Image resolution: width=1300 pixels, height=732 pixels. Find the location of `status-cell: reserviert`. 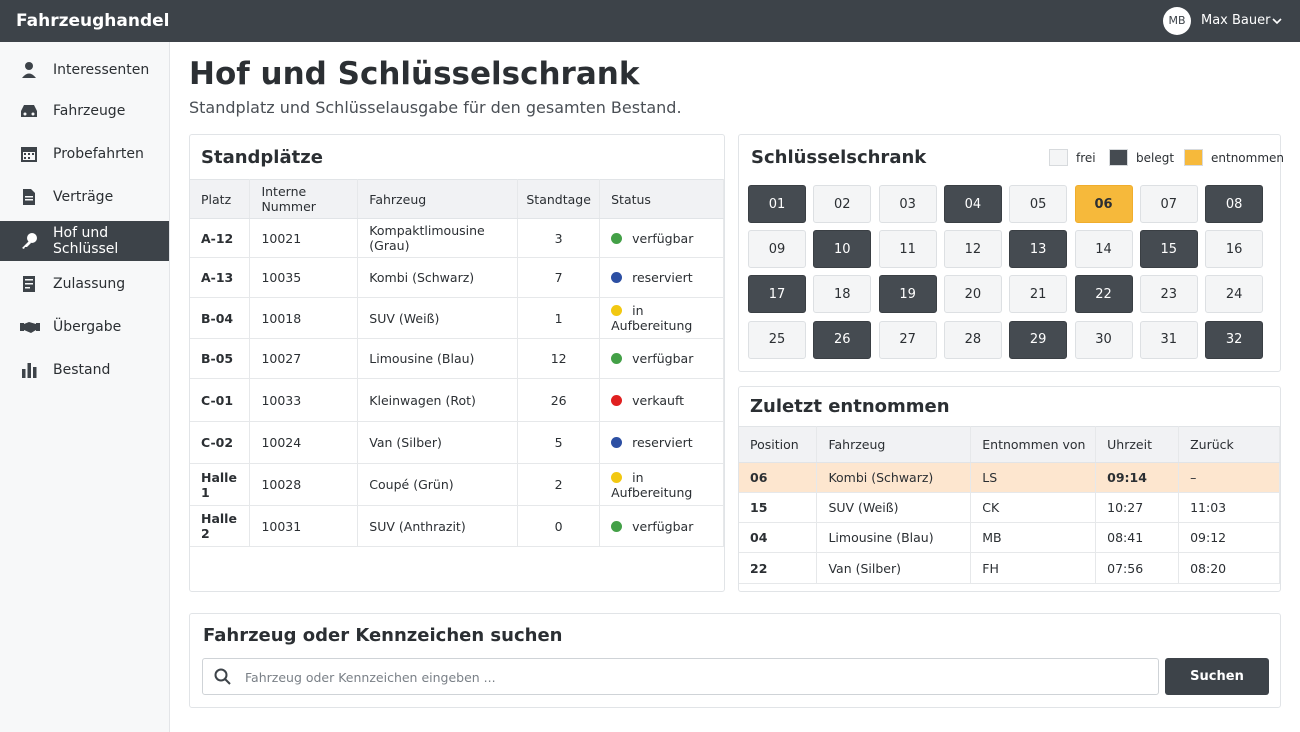

status-cell: reserviert is located at coordinates (661, 442).